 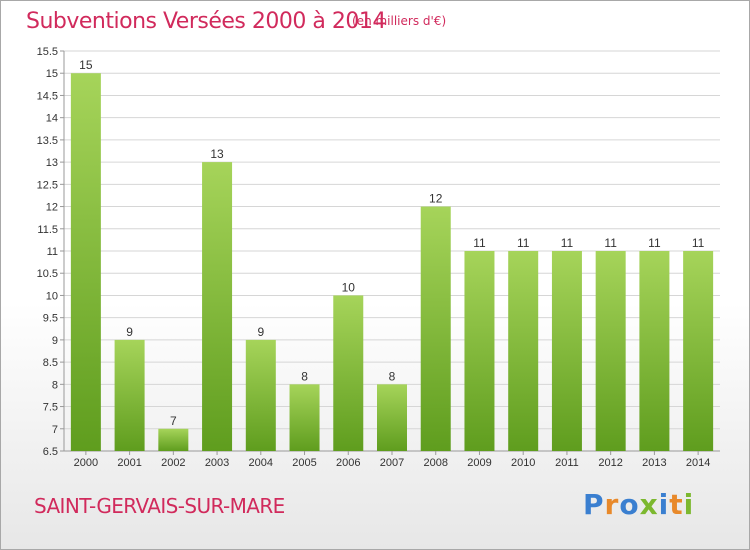 I want to click on bar-2006, so click(x=348, y=373).